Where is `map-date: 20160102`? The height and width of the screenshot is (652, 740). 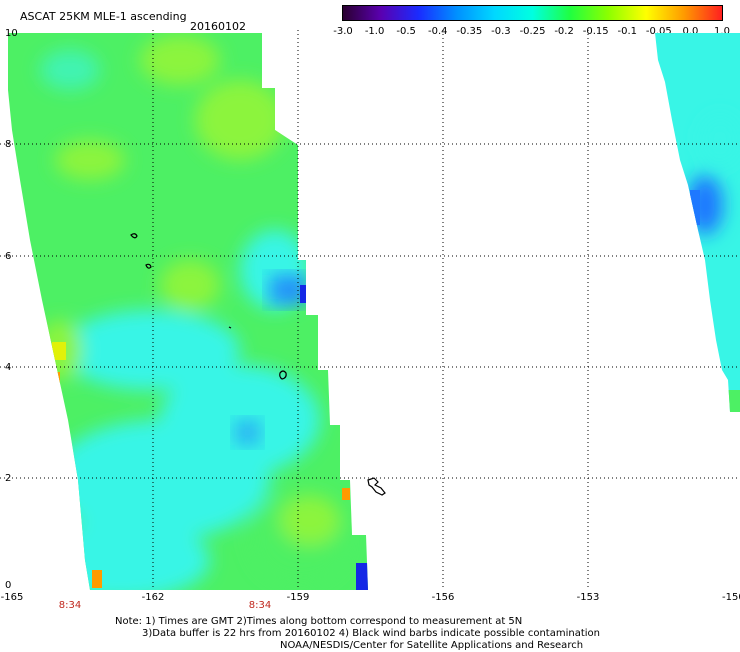 map-date: 20160102 is located at coordinates (218, 26).